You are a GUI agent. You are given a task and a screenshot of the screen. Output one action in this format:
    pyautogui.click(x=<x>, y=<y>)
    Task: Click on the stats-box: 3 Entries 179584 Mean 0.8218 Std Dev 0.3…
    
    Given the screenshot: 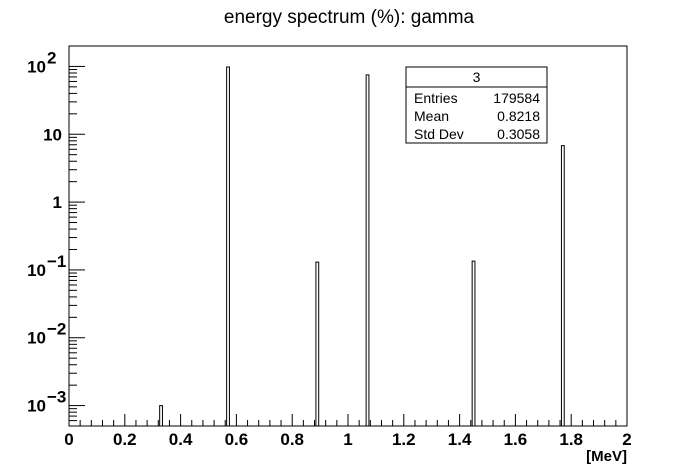 What is the action you would take?
    pyautogui.click(x=476, y=105)
    